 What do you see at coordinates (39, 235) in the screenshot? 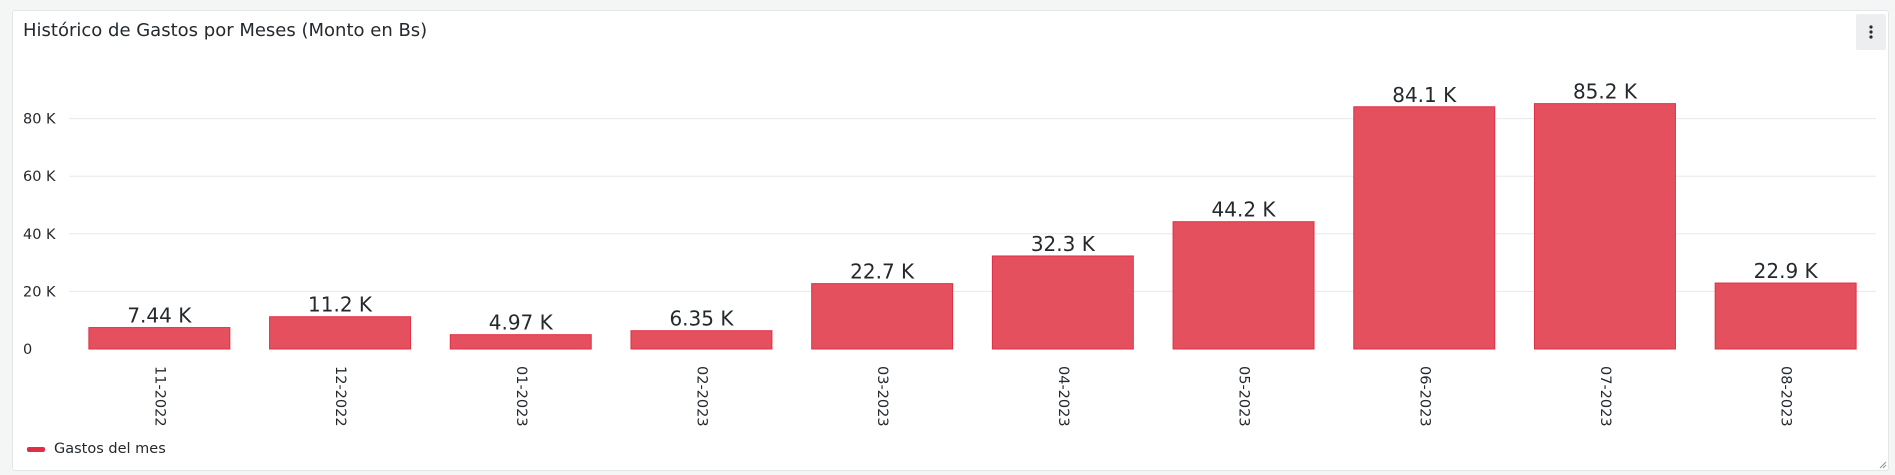
I see `y-tick-label: 40 K` at bounding box center [39, 235].